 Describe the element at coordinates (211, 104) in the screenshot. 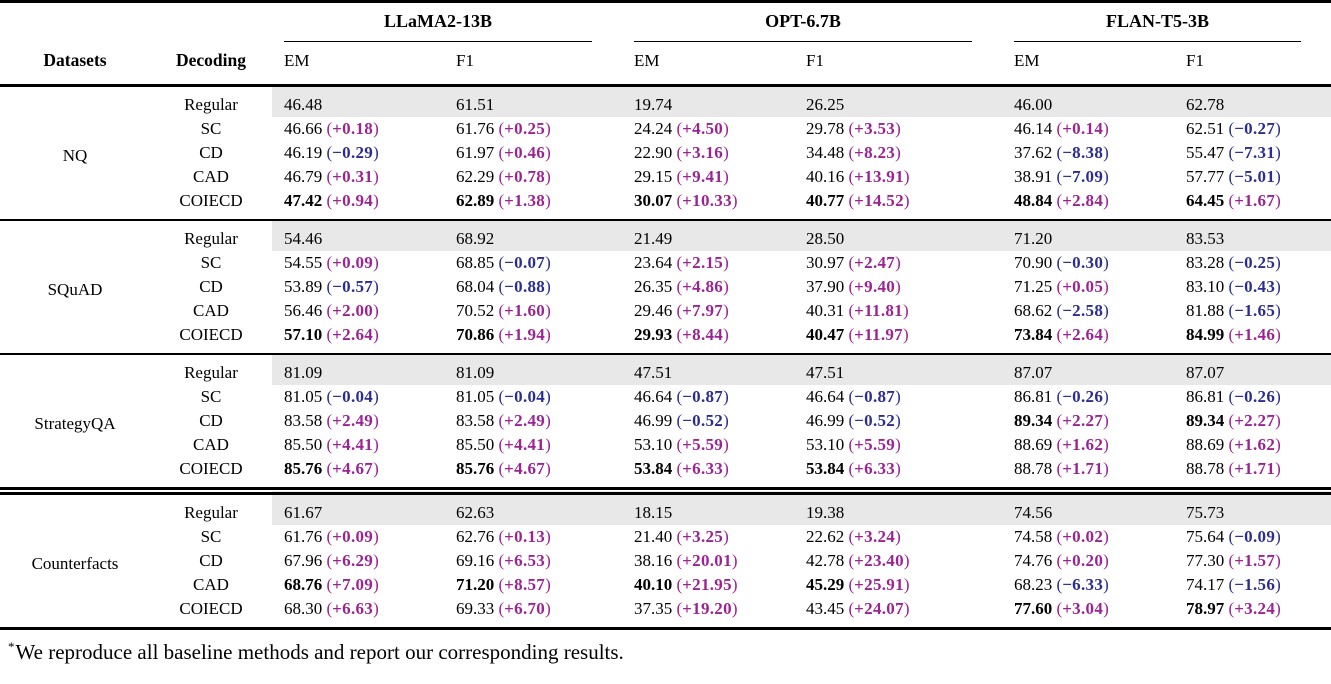

I see `decoding-label: Regular` at that location.